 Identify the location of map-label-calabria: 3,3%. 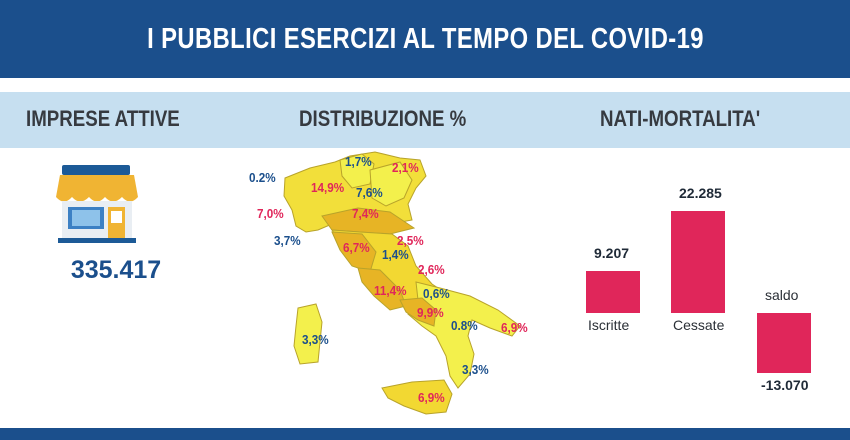
(475, 369).